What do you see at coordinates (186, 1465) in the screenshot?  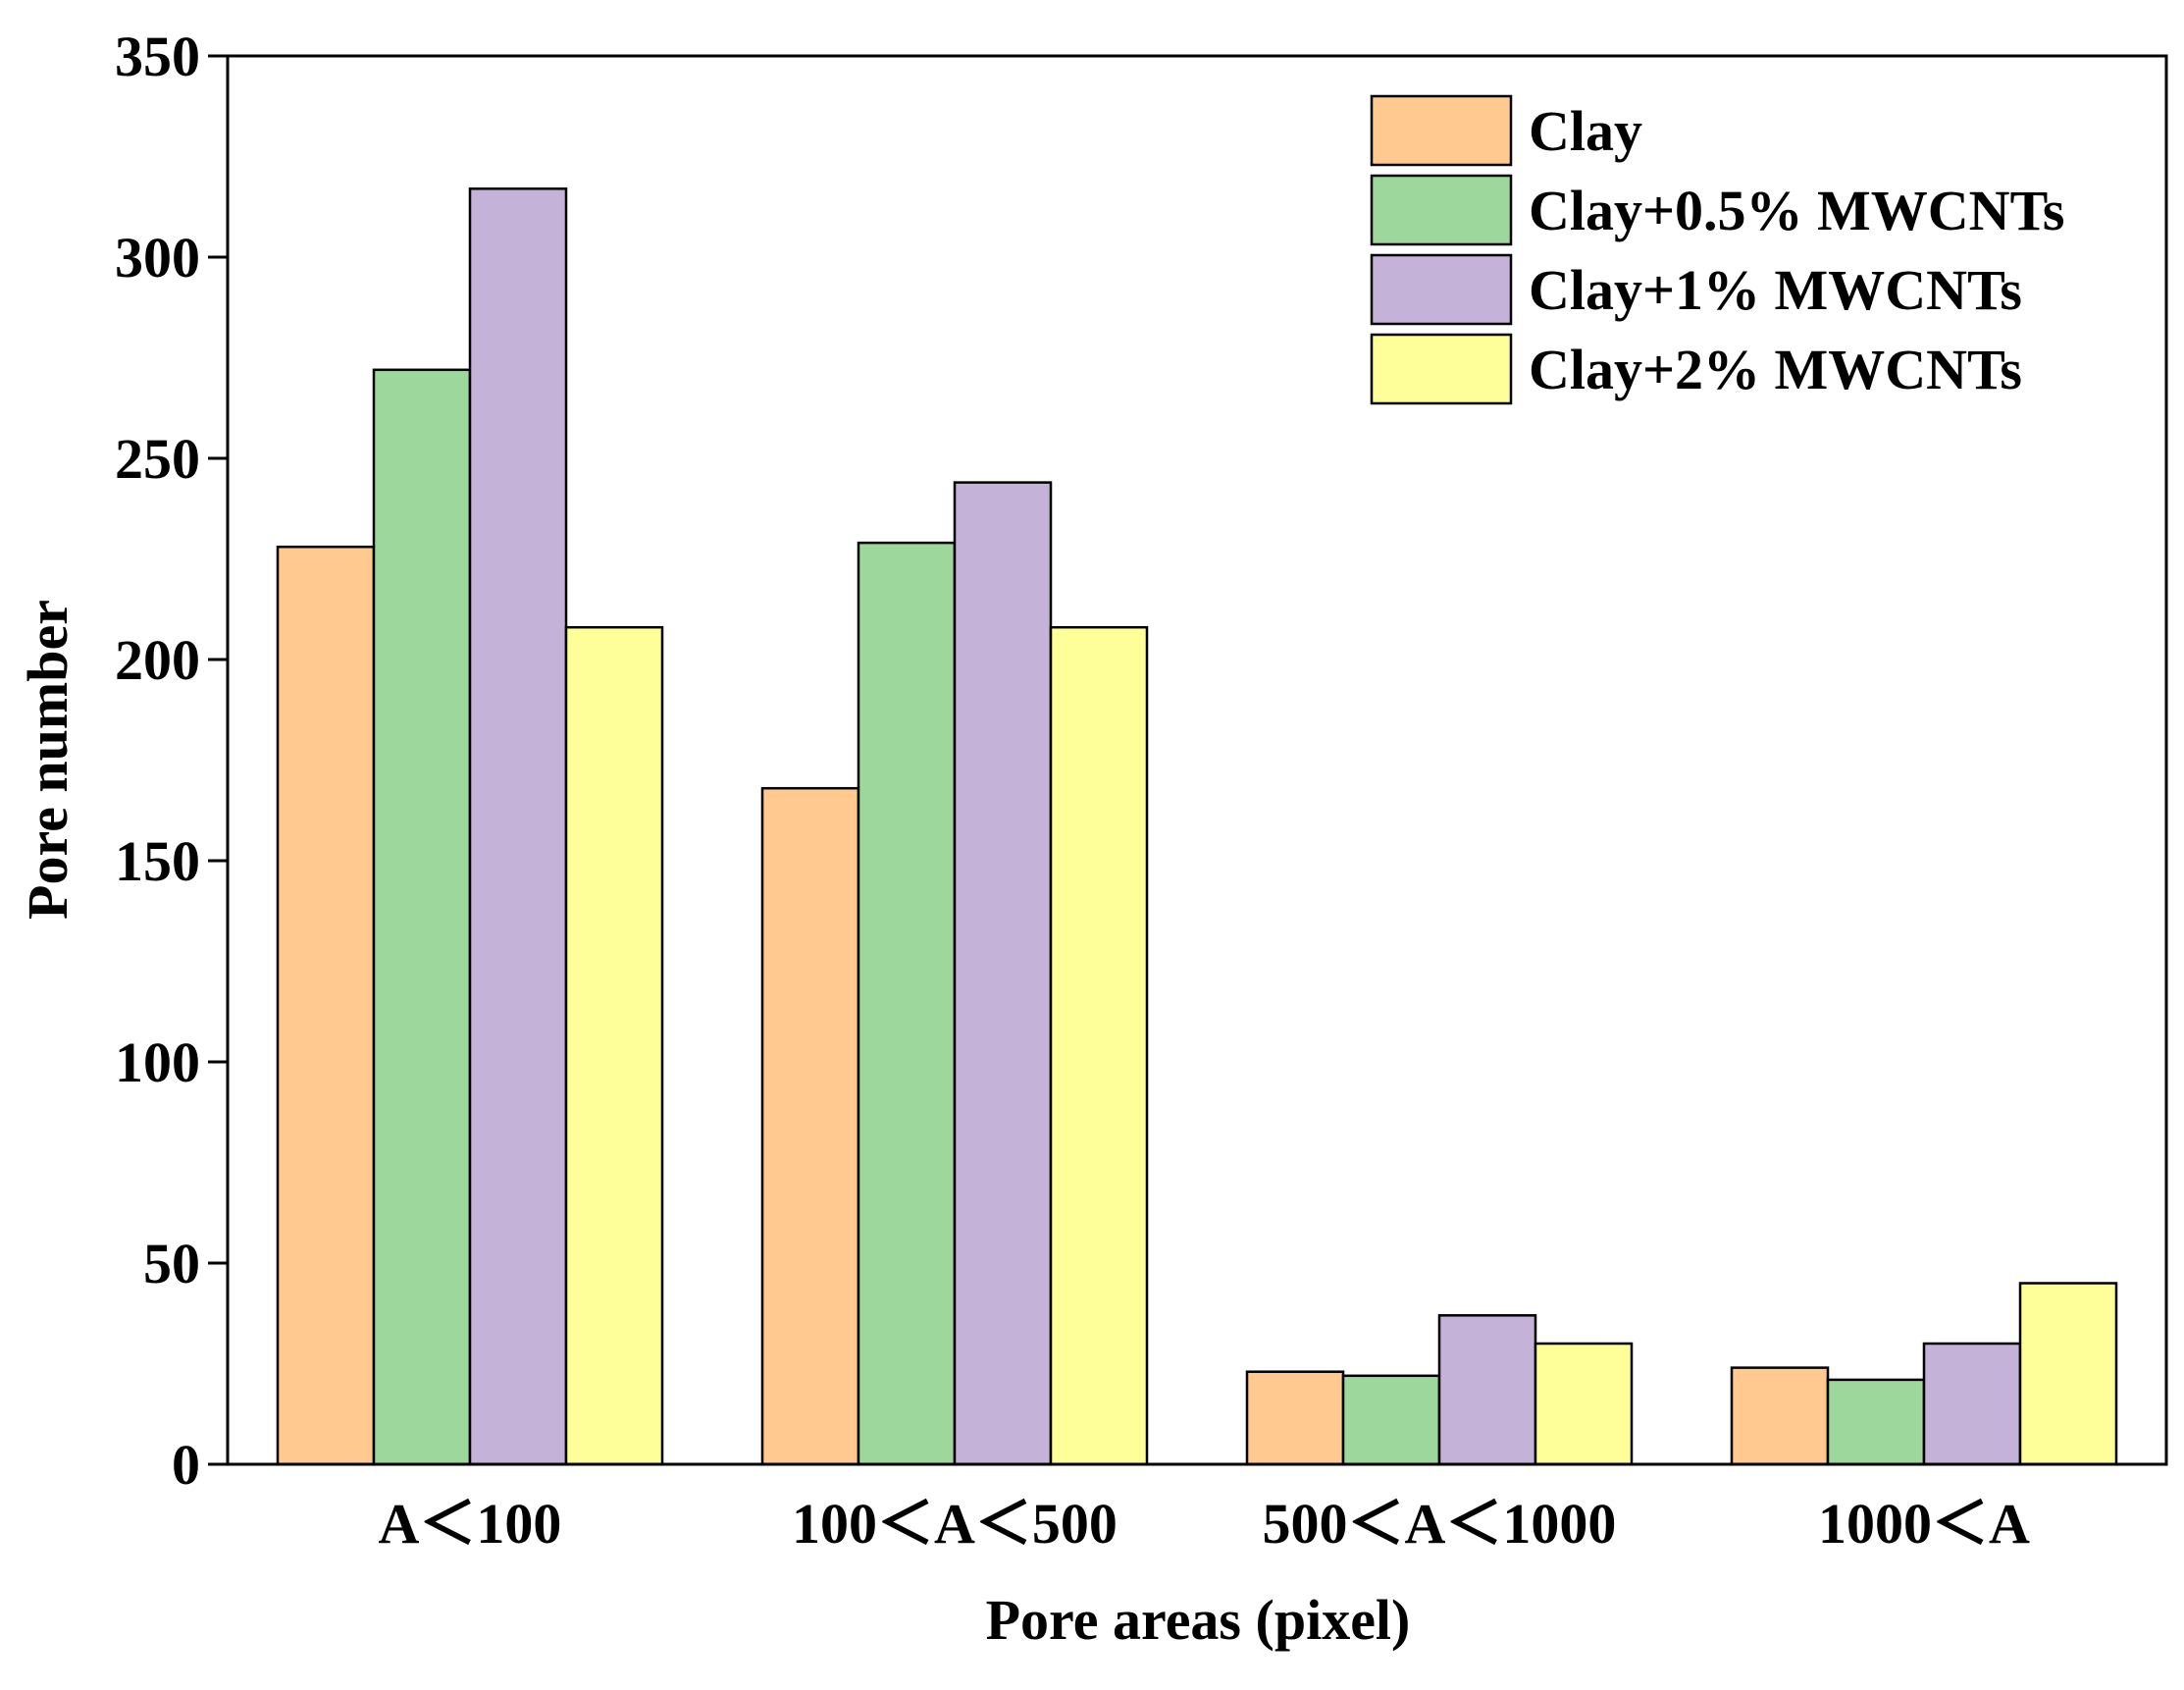 I see `y-tick-label: 0` at bounding box center [186, 1465].